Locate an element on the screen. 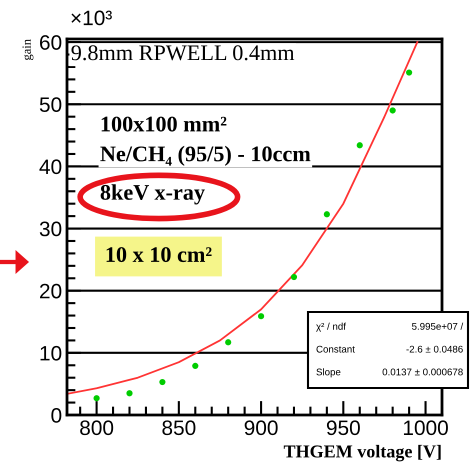  y-tick-label: 50 is located at coordinates (51, 104).